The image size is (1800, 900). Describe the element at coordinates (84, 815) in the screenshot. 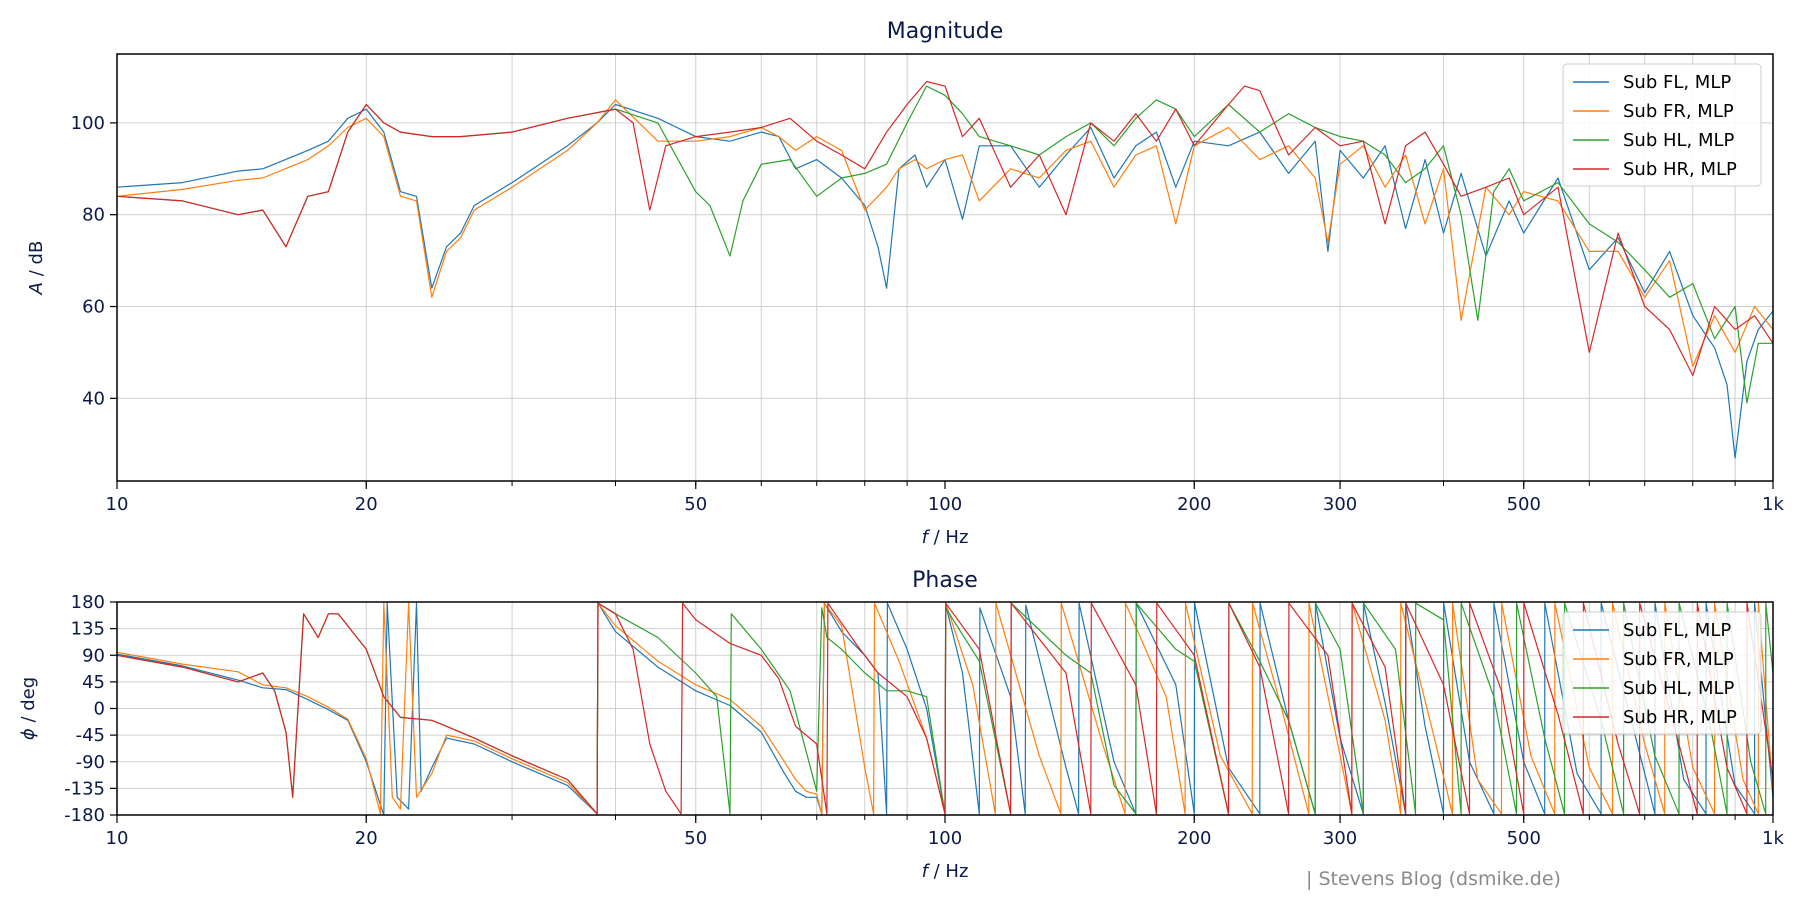

I see `phase-ytick-label: -180` at that location.